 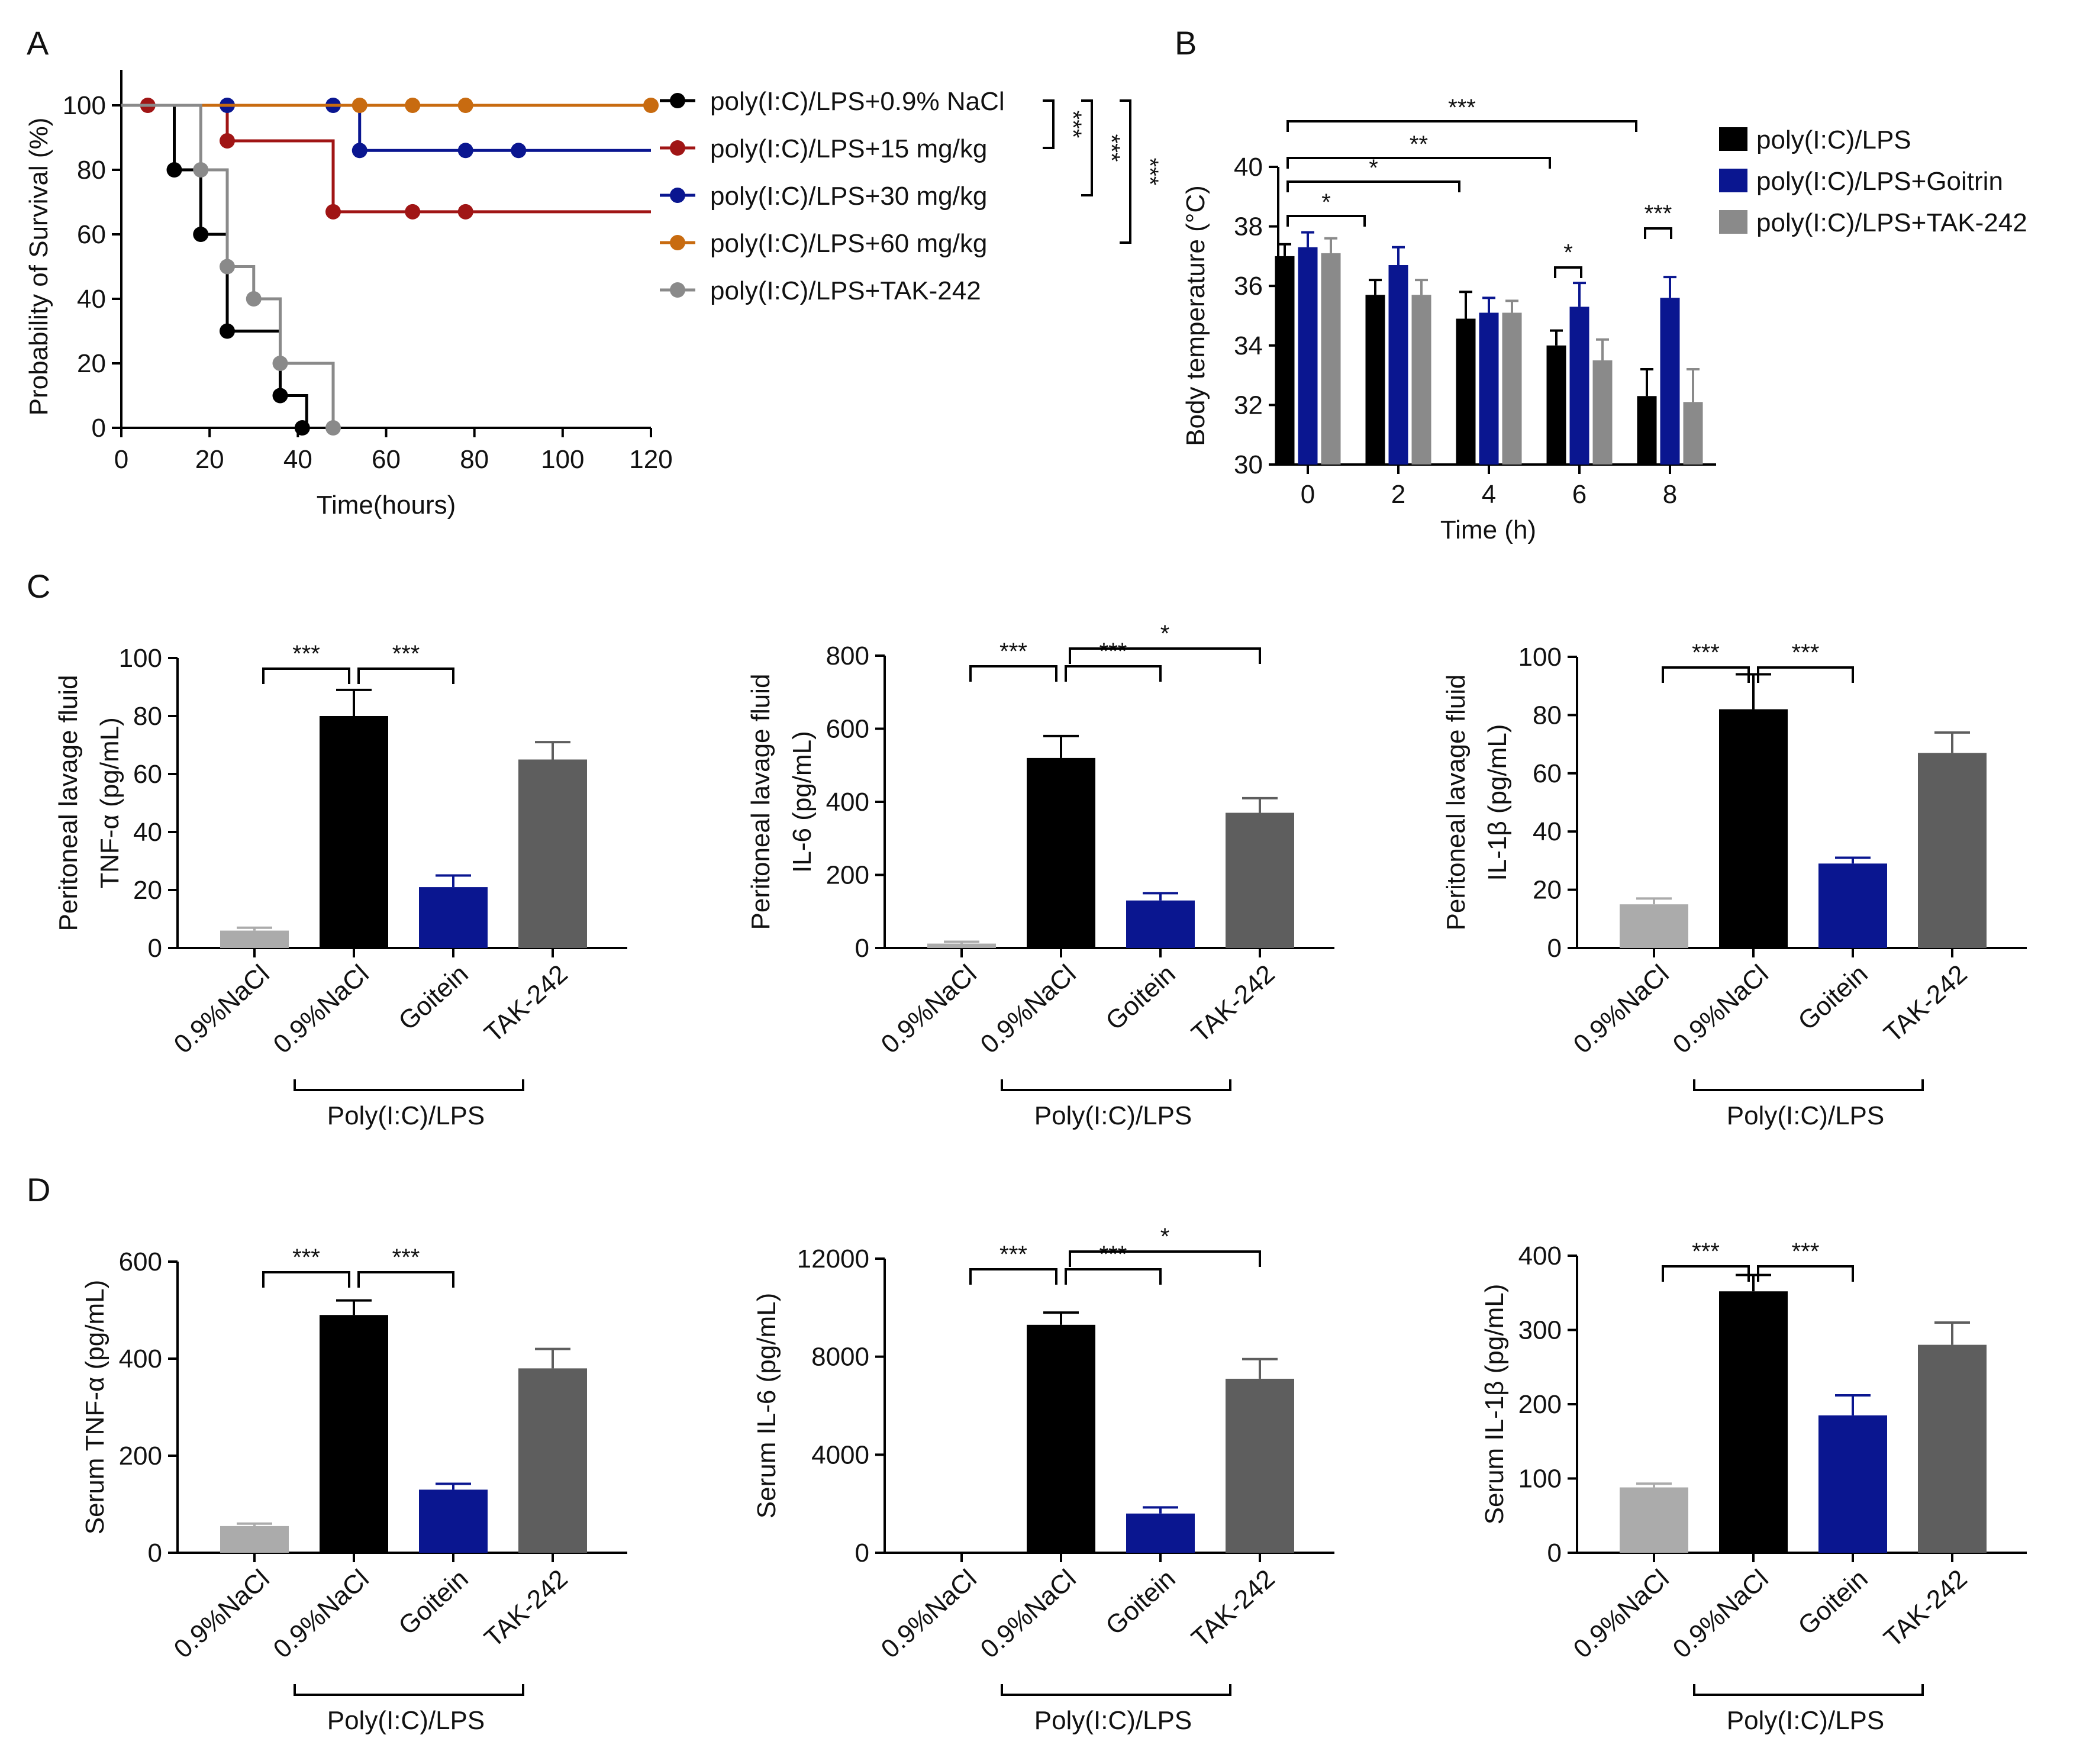 I want to click on x-tick-label: Goitein, so click(x=1140, y=1603).